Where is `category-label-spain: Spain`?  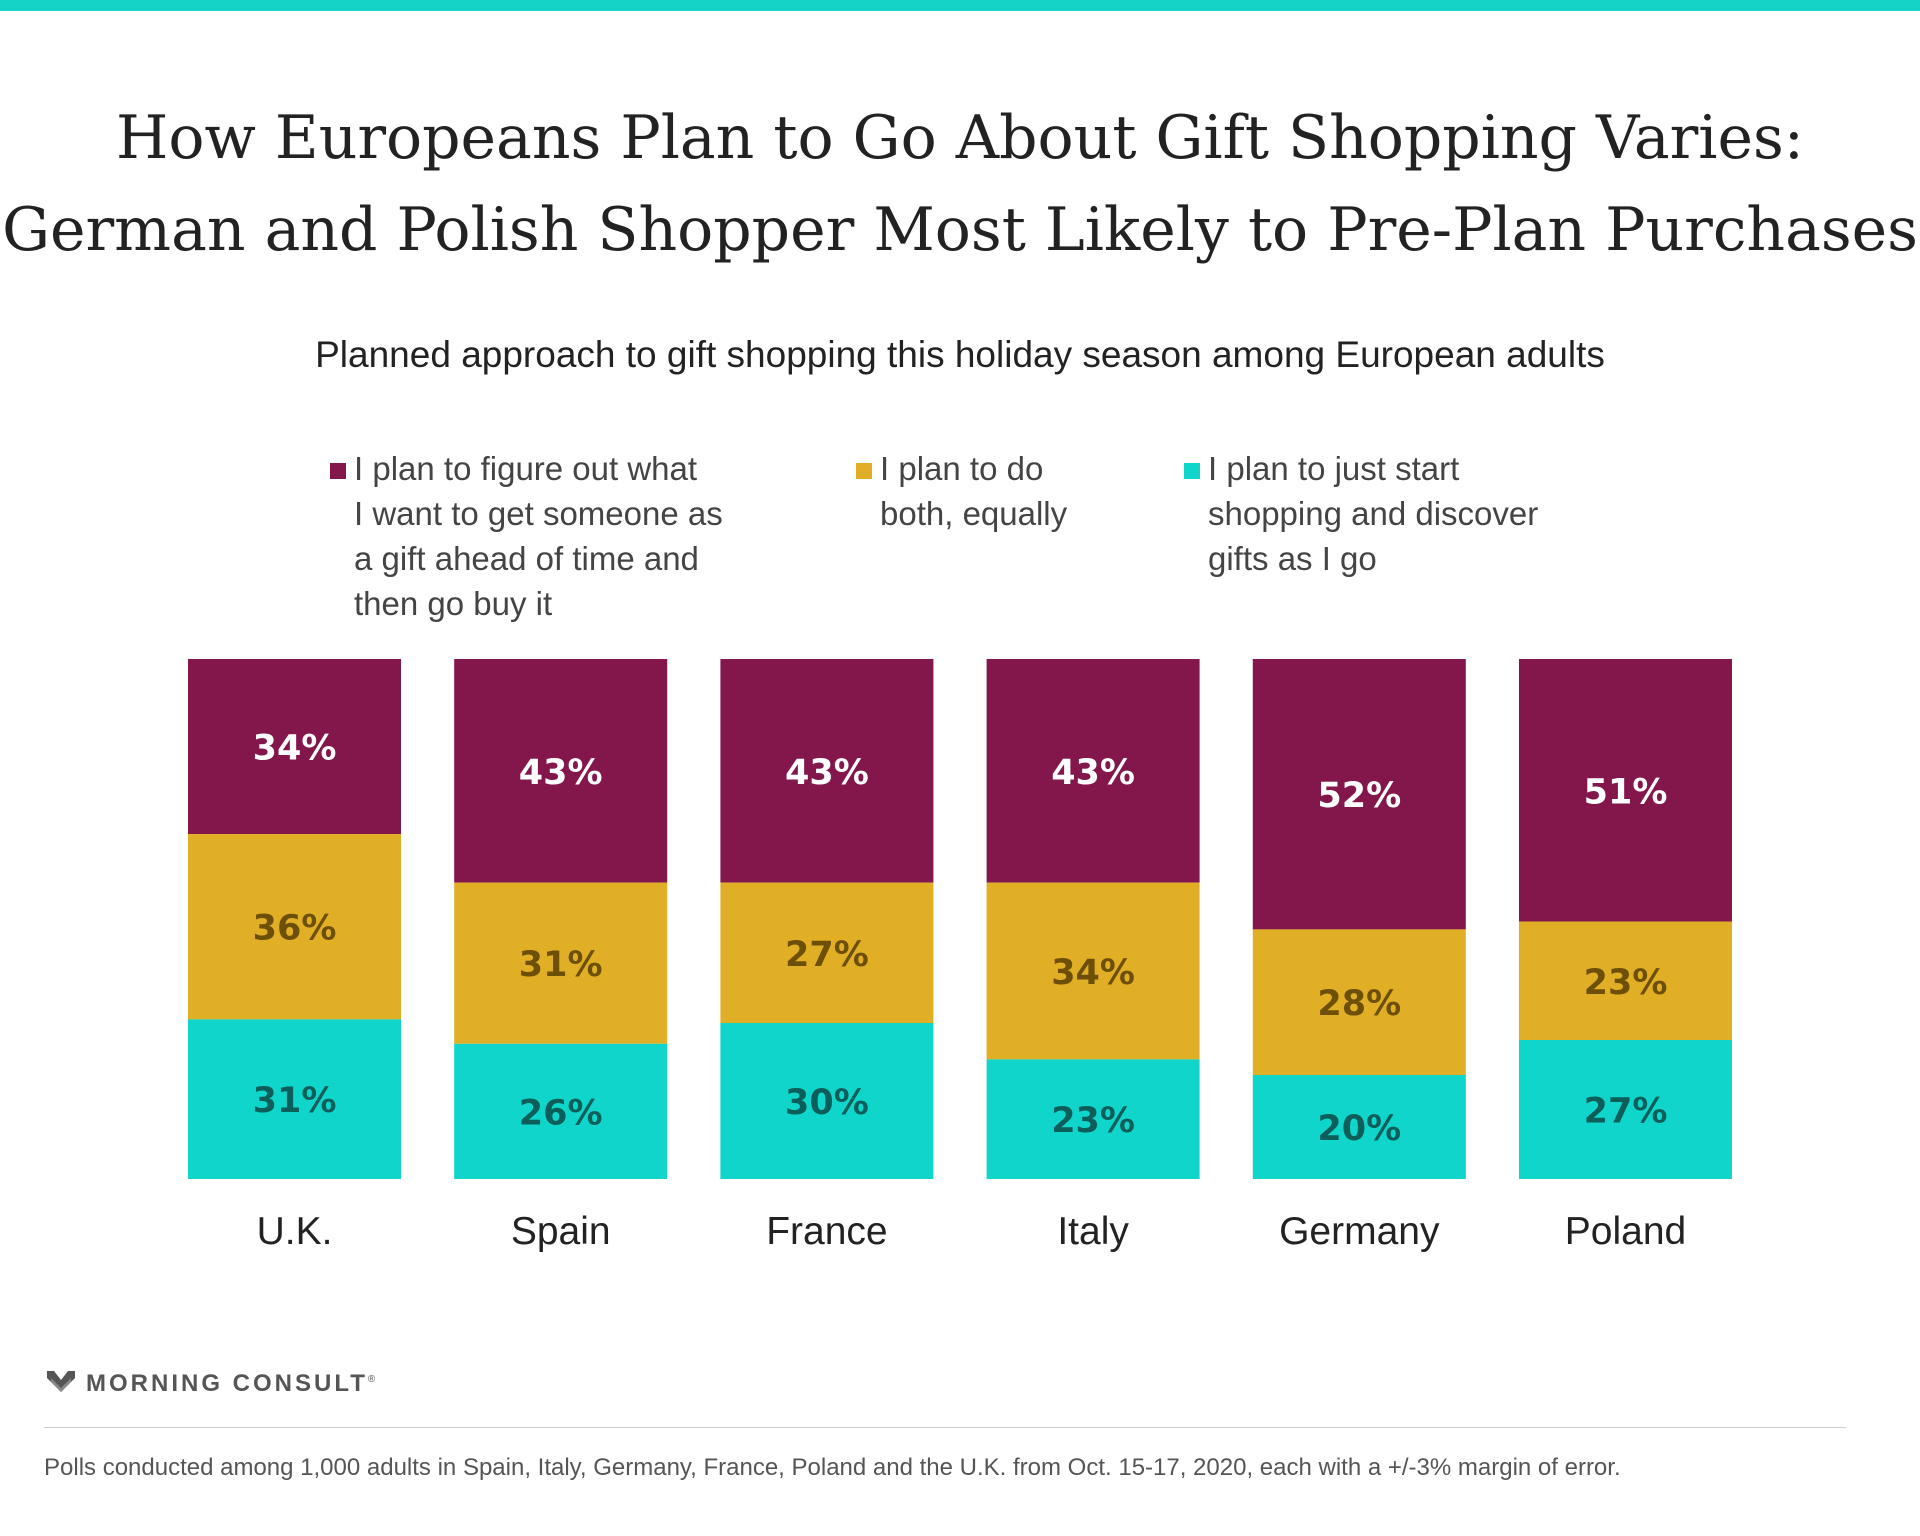 category-label-spain: Spain is located at coordinates (561, 1231).